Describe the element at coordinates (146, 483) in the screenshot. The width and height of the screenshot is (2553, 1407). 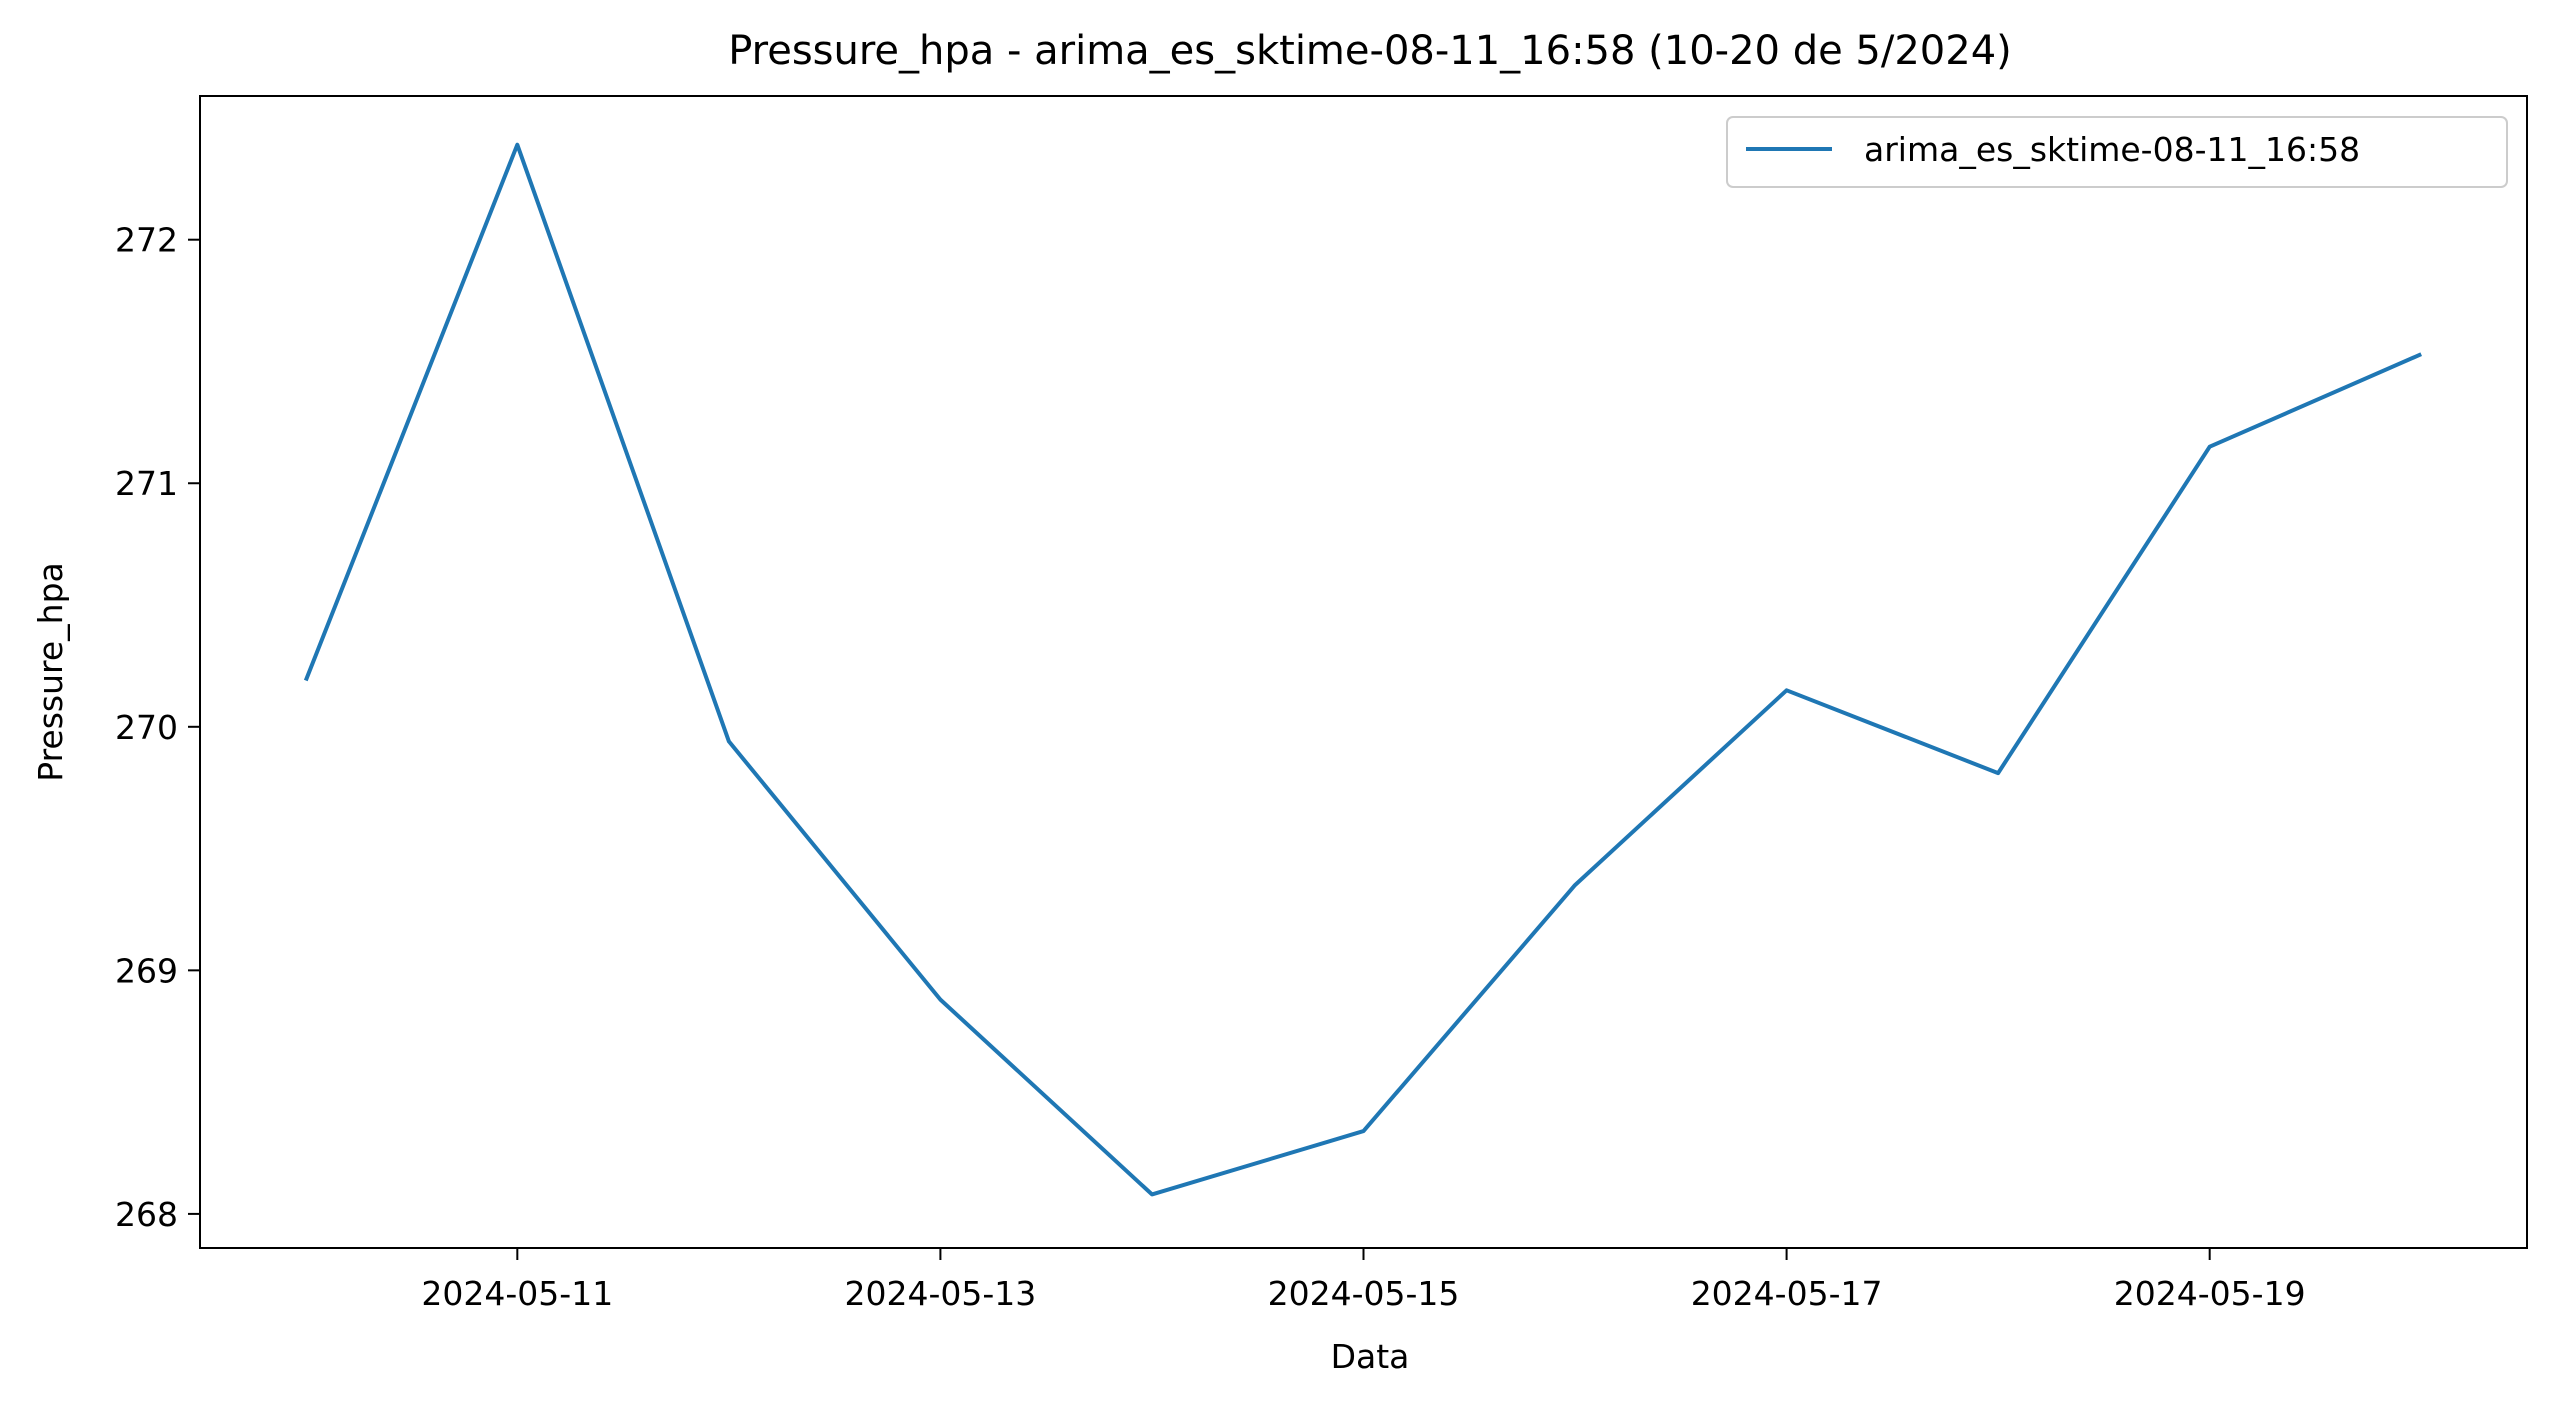
I see `y-tick-label: 271` at that location.